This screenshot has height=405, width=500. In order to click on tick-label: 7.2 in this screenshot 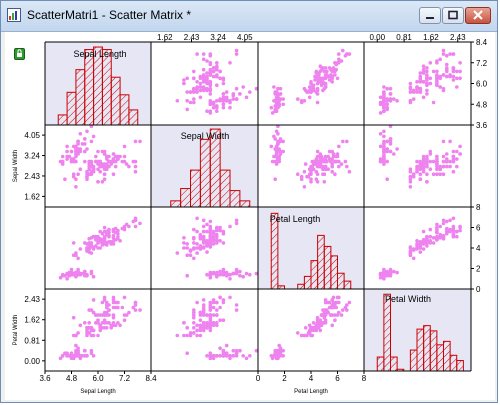, I will do `click(125, 378)`.